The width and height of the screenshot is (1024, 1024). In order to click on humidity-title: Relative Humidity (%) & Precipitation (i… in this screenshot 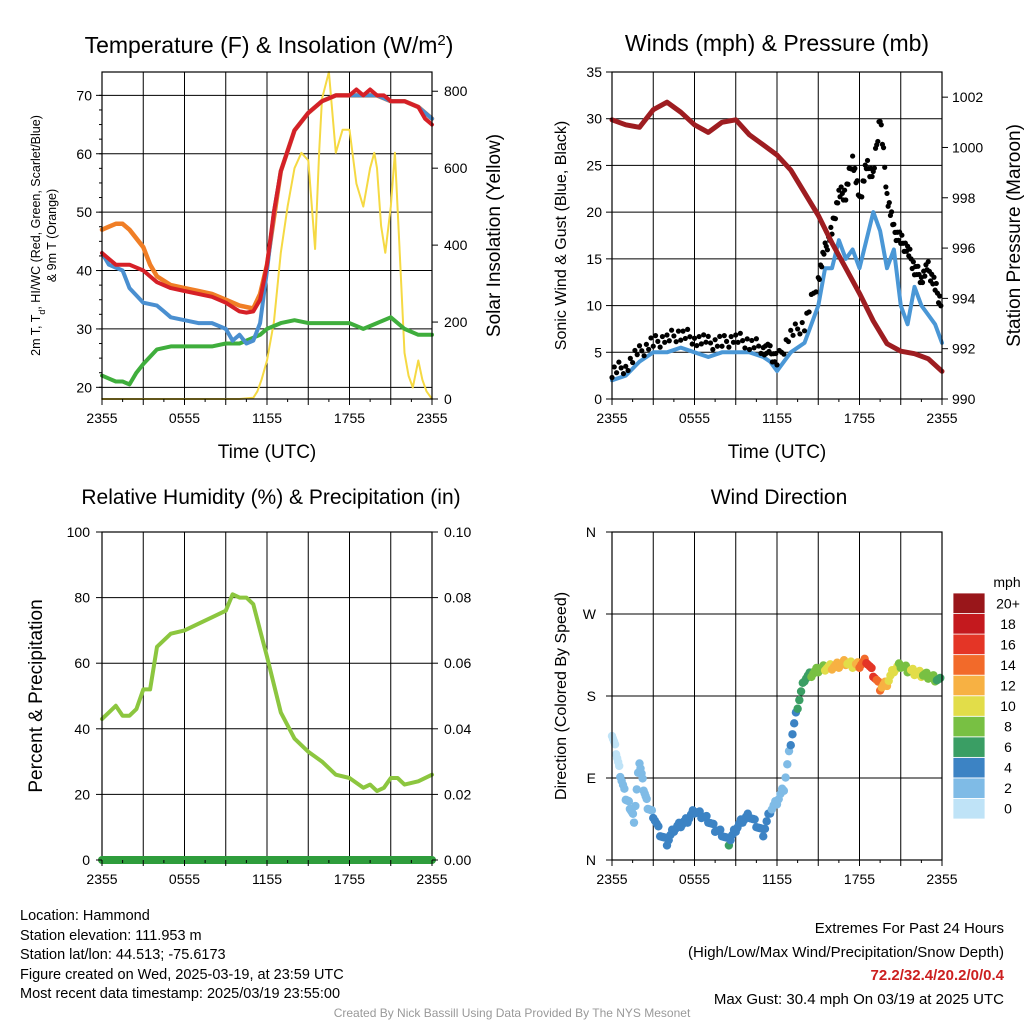, I will do `click(270, 497)`.